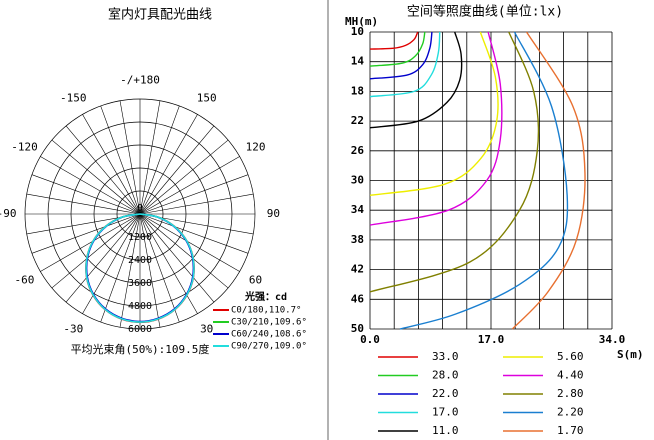 This screenshot has height=440, width=654. I want to click on y-tick-label: 34, so click(358, 209).